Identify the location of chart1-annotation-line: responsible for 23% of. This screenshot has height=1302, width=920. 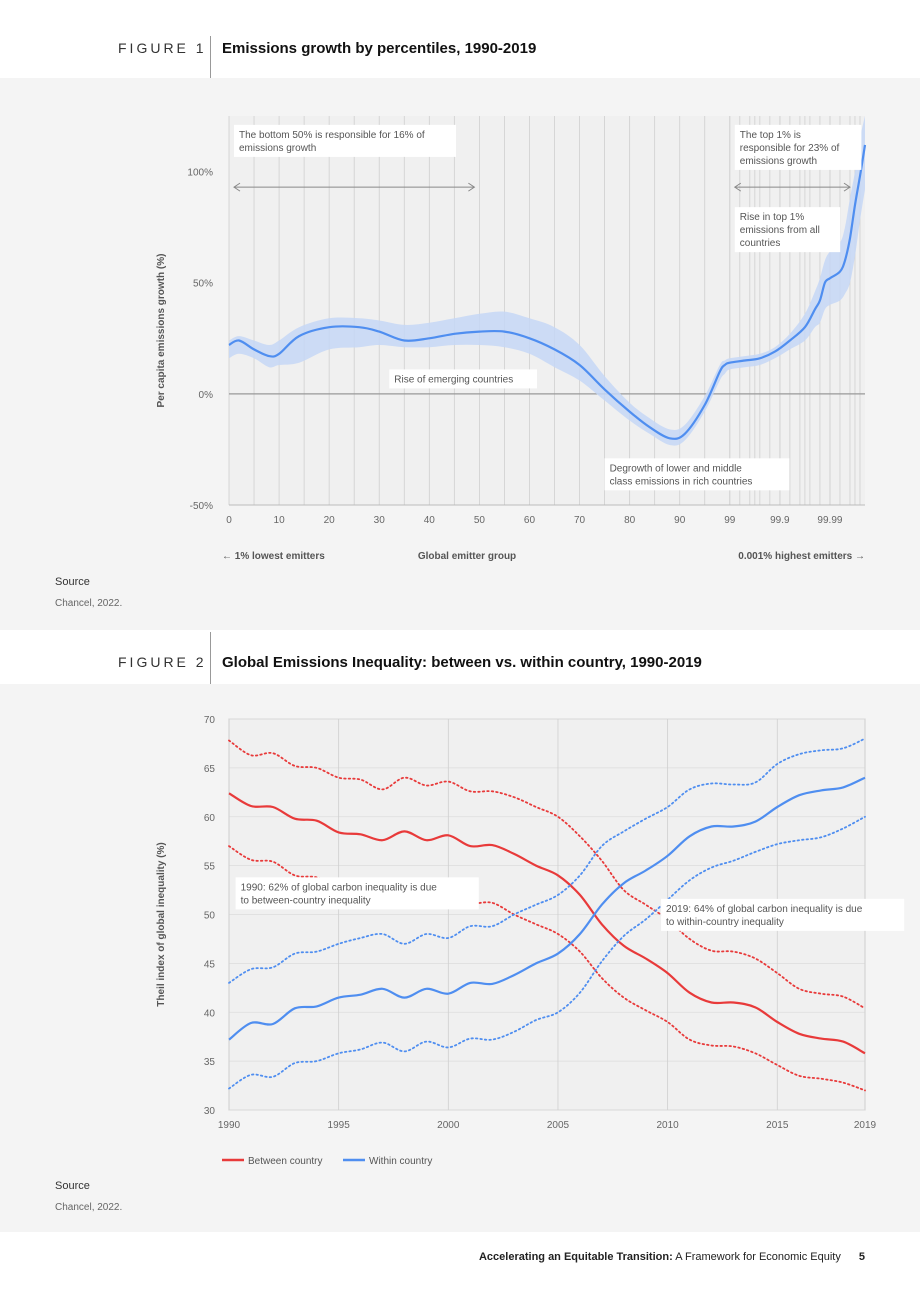
(790, 148).